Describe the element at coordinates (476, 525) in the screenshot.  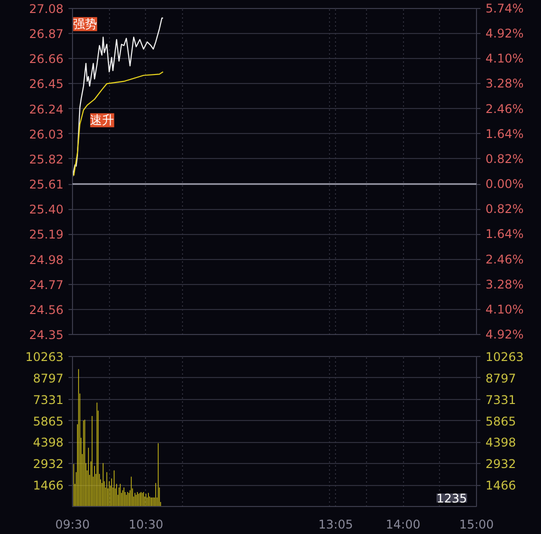
I see `x-tick-label: 15:00` at that location.